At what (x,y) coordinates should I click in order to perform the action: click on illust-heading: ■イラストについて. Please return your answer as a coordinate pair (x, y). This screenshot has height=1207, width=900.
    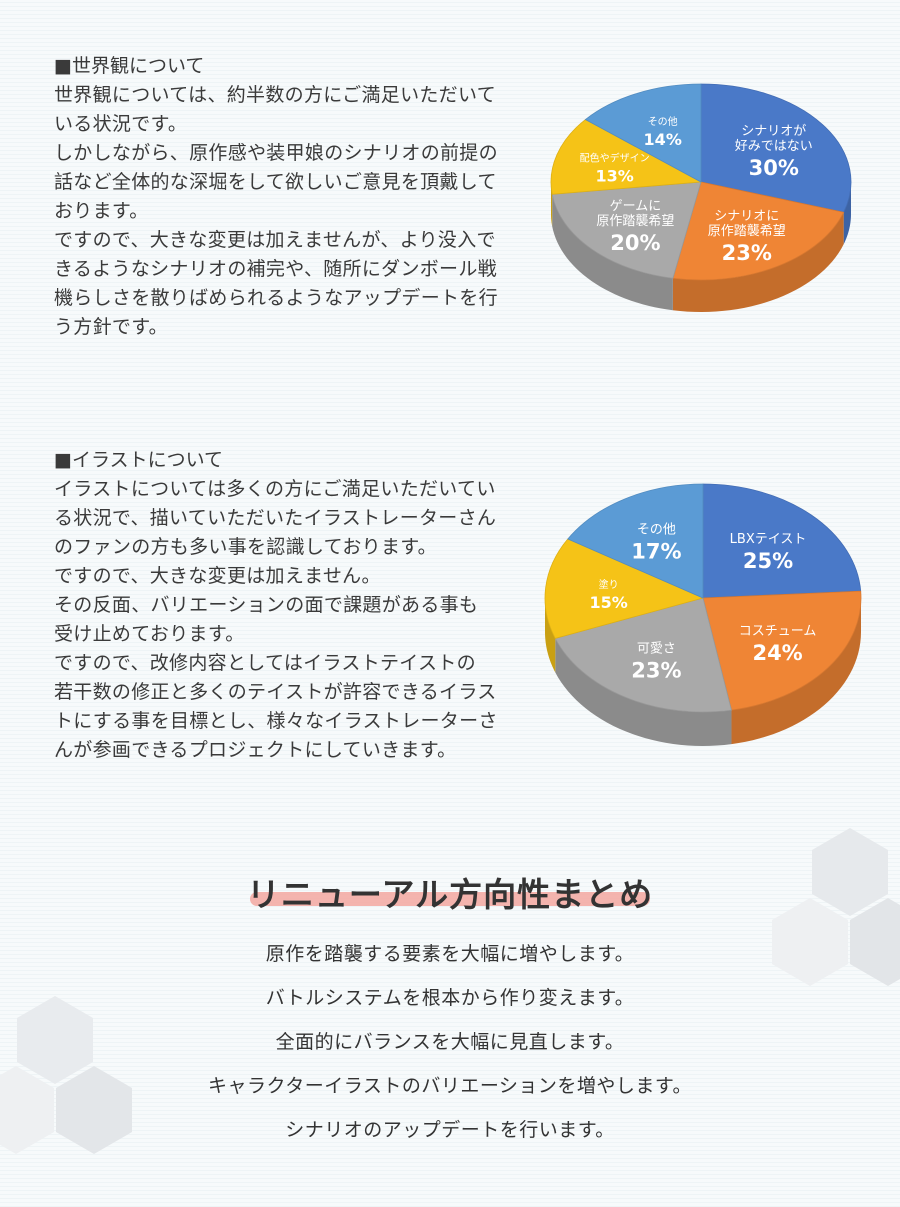
    Looking at the image, I should click on (139, 460).